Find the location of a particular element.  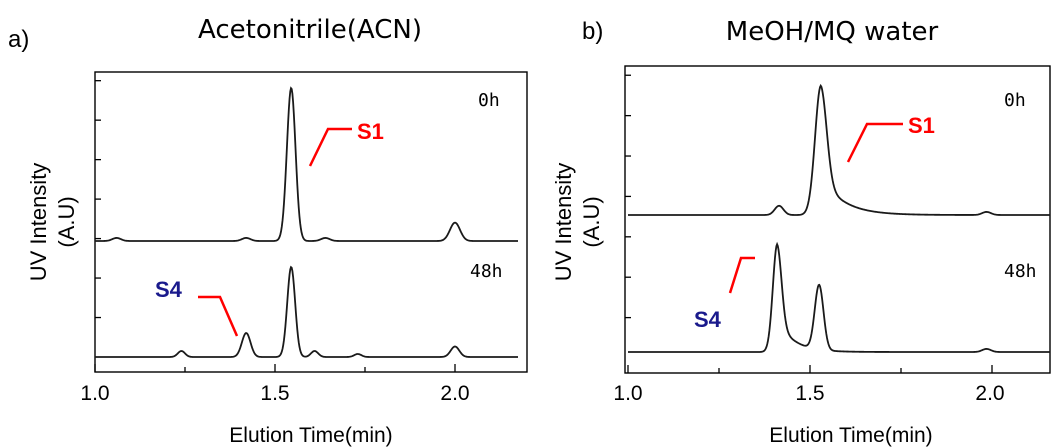

panel-b-xlabel: Elution Time(min) is located at coordinates (850, 435).